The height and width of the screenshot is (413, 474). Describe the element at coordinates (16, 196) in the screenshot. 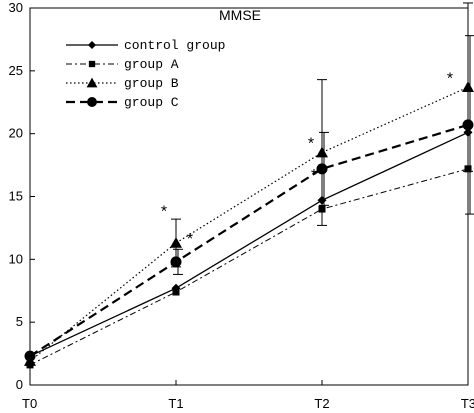

I see `y-tick-label: 15` at that location.